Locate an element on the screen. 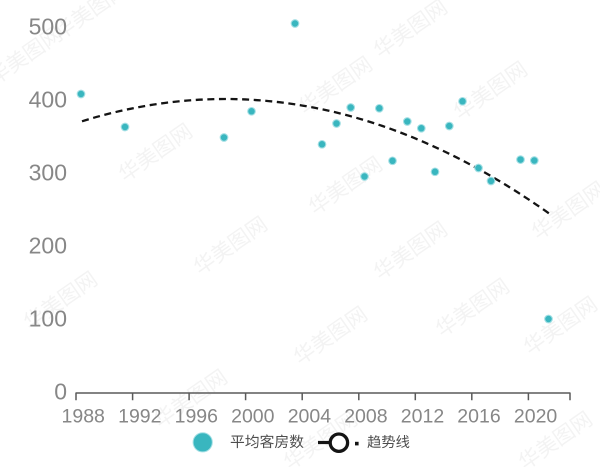 This screenshot has height=467, width=600. svg-text: 2012 is located at coordinates (422, 416).